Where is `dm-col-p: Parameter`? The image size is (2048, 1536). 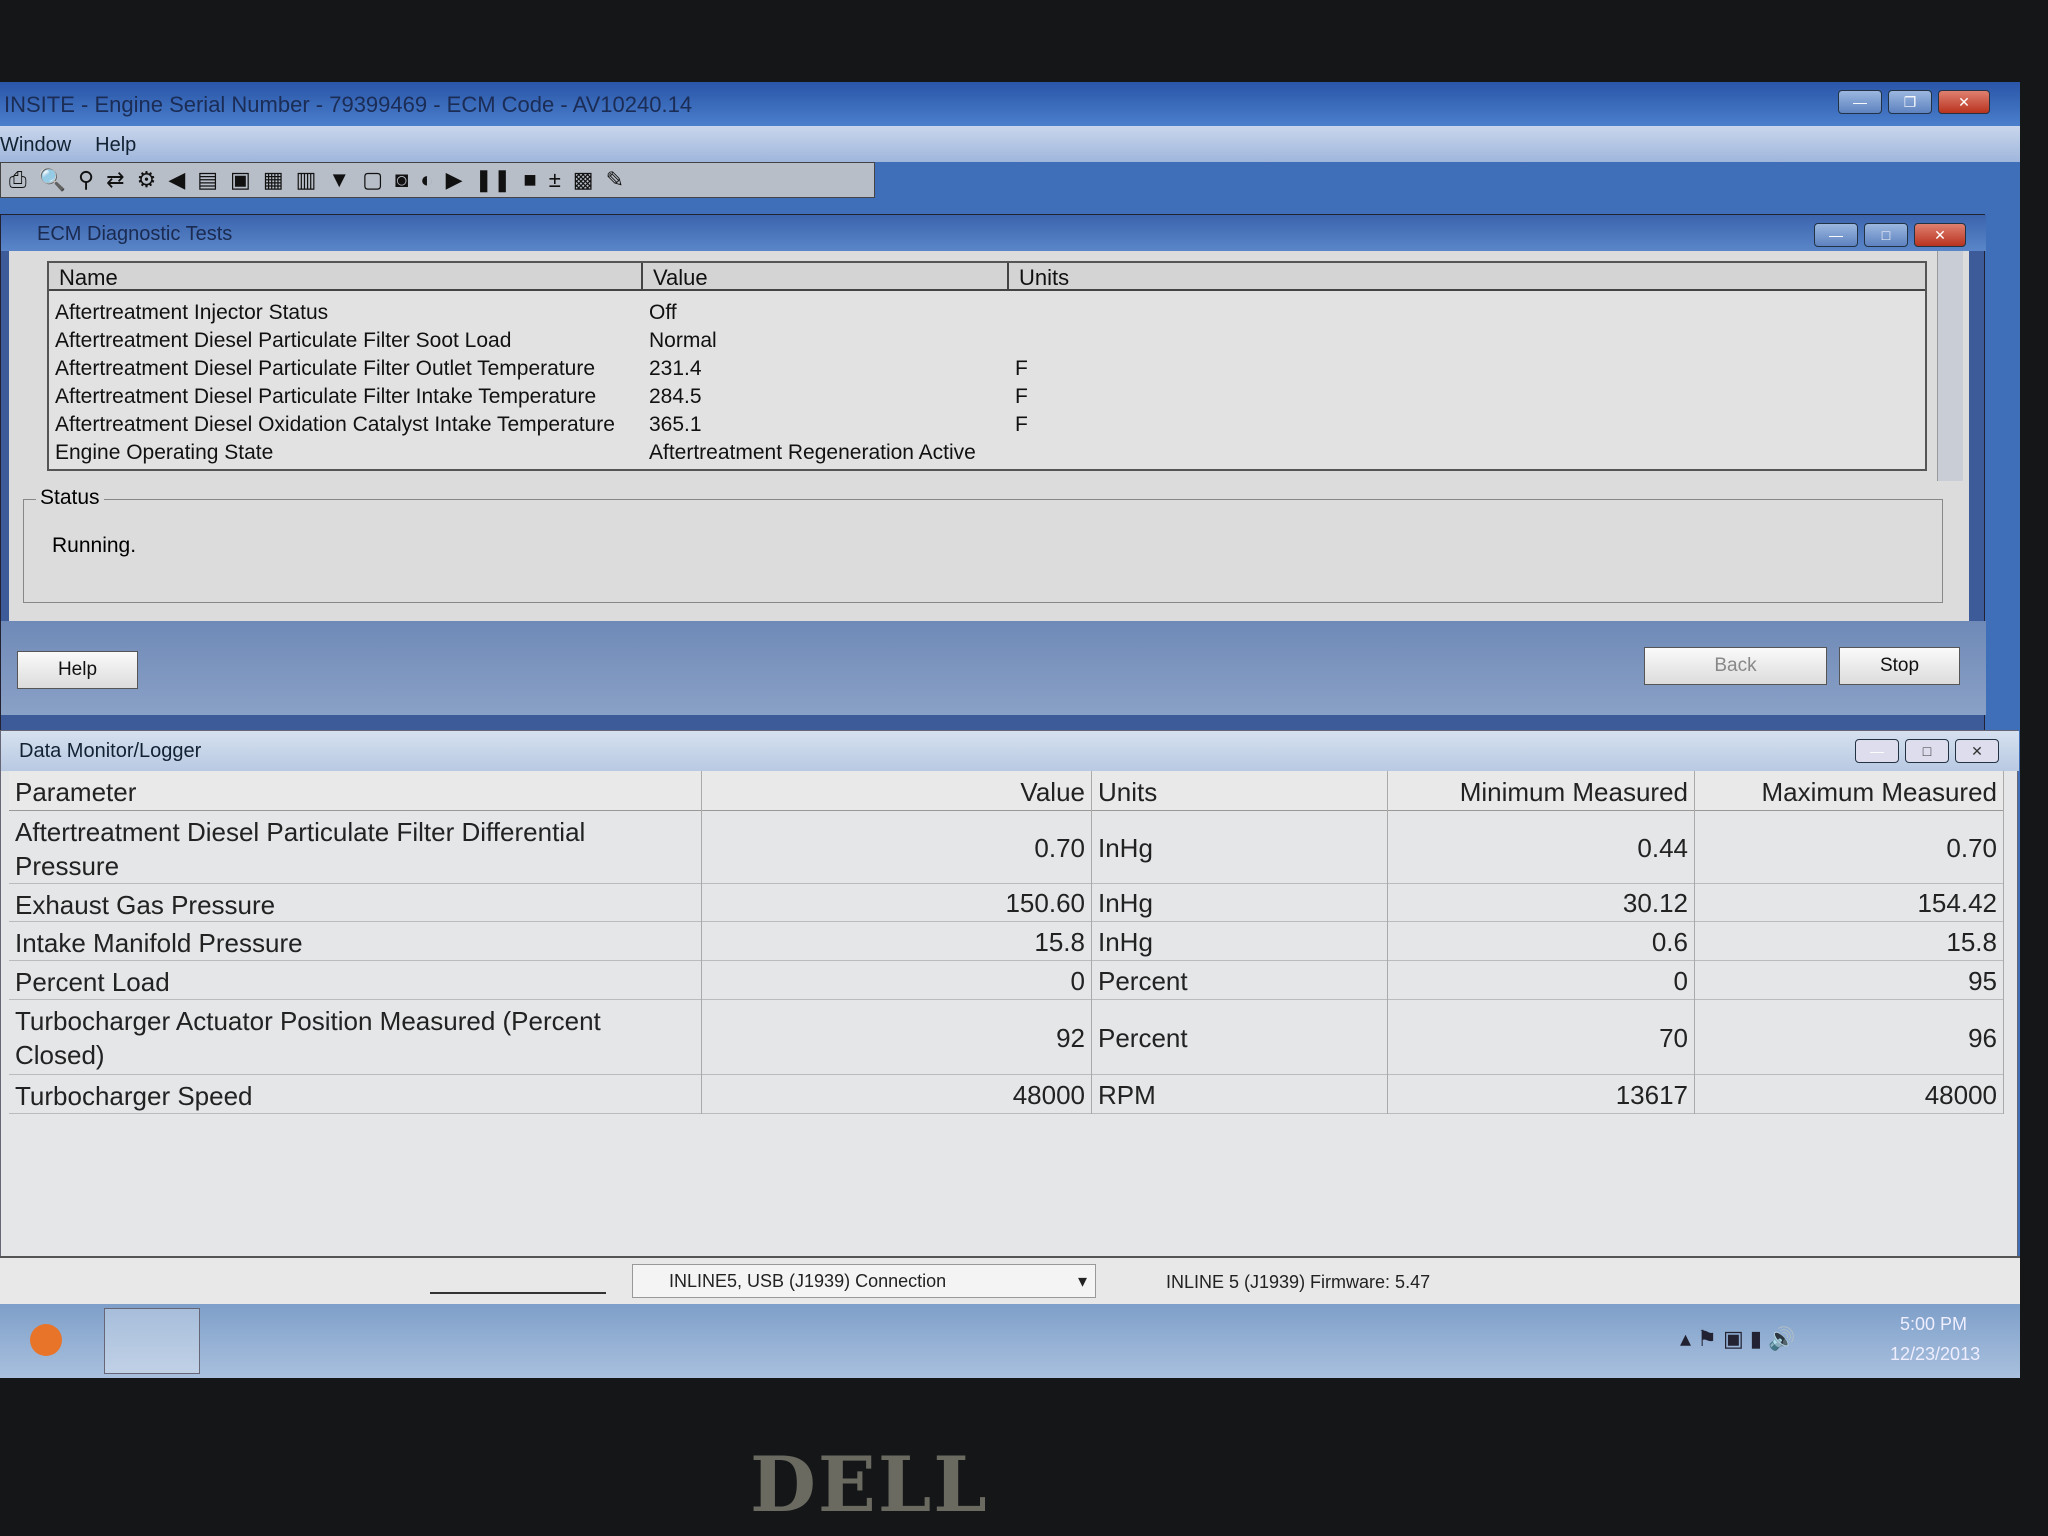
dm-col-p: Parameter is located at coordinates (355, 791).